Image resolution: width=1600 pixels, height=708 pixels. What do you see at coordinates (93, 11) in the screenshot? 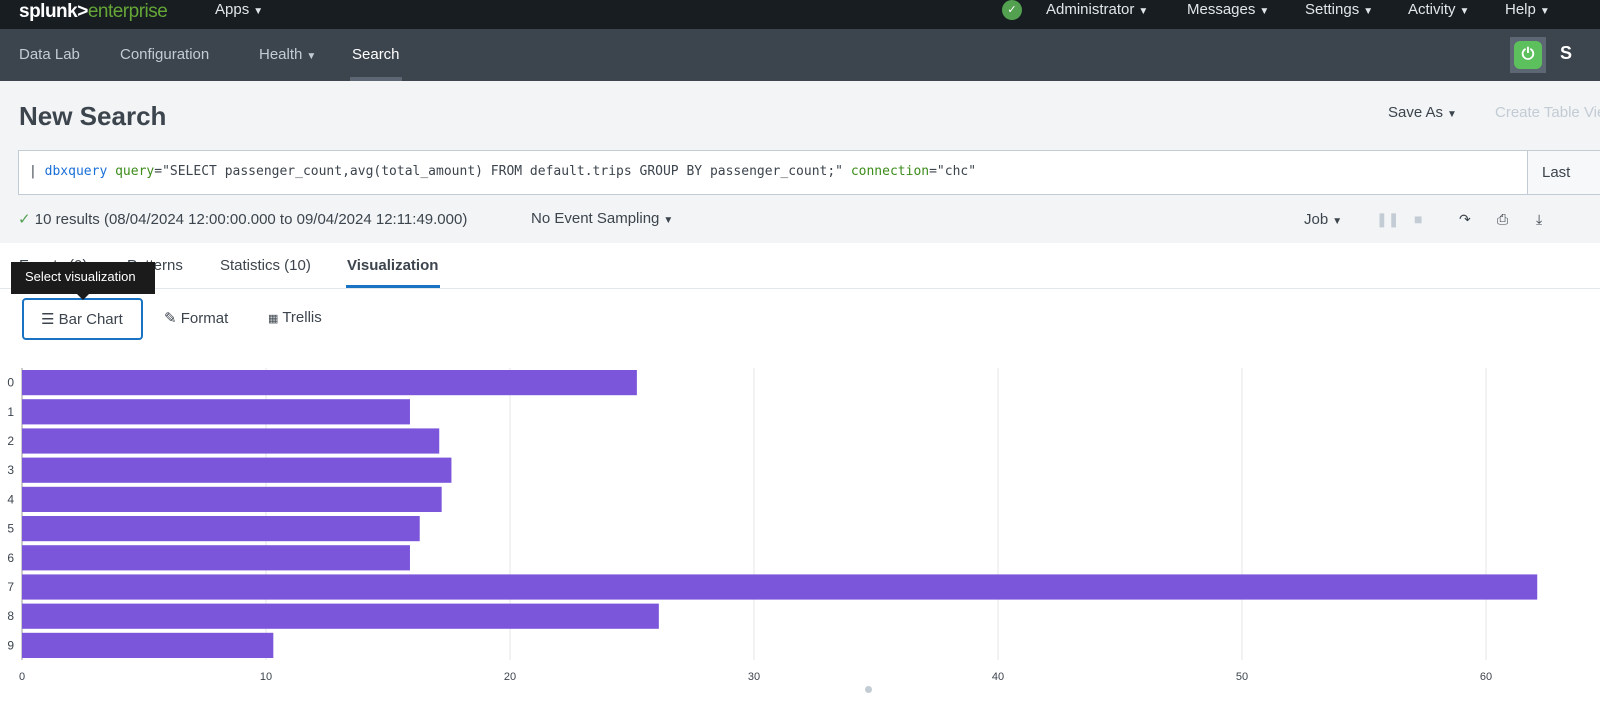
I see `splunk-logo: splunk>enterprise` at bounding box center [93, 11].